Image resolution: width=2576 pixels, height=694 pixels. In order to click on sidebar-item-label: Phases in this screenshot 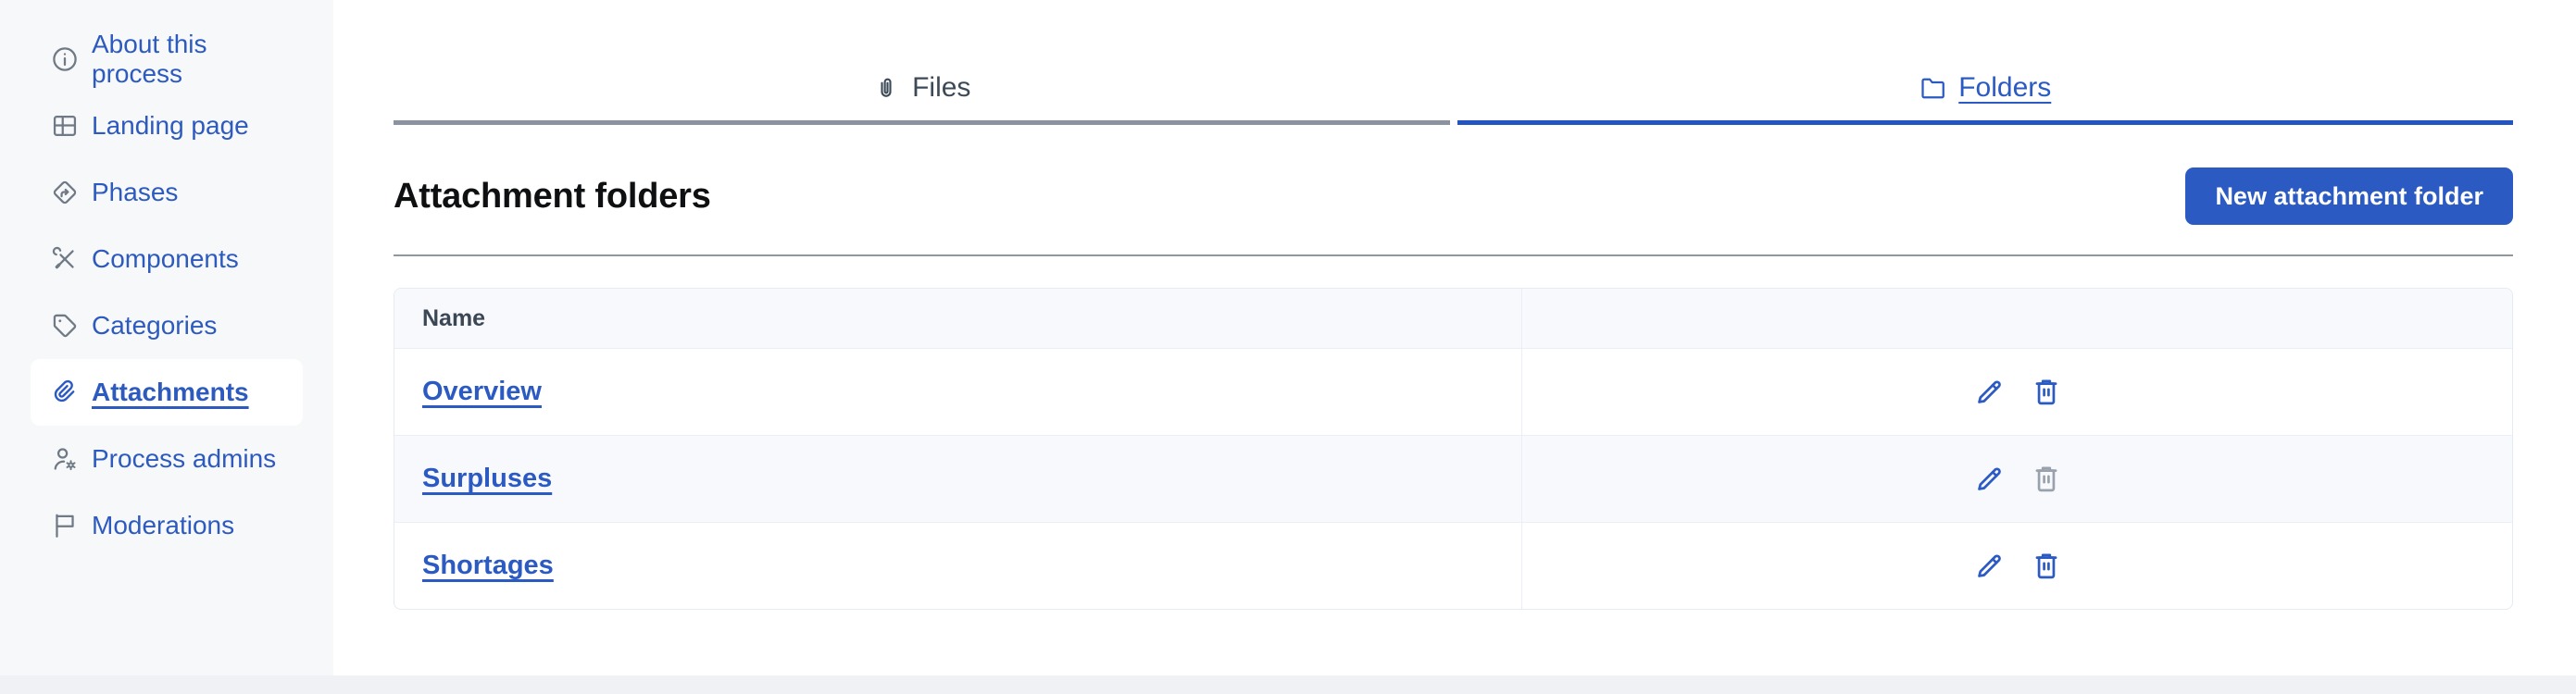, I will do `click(136, 192)`.